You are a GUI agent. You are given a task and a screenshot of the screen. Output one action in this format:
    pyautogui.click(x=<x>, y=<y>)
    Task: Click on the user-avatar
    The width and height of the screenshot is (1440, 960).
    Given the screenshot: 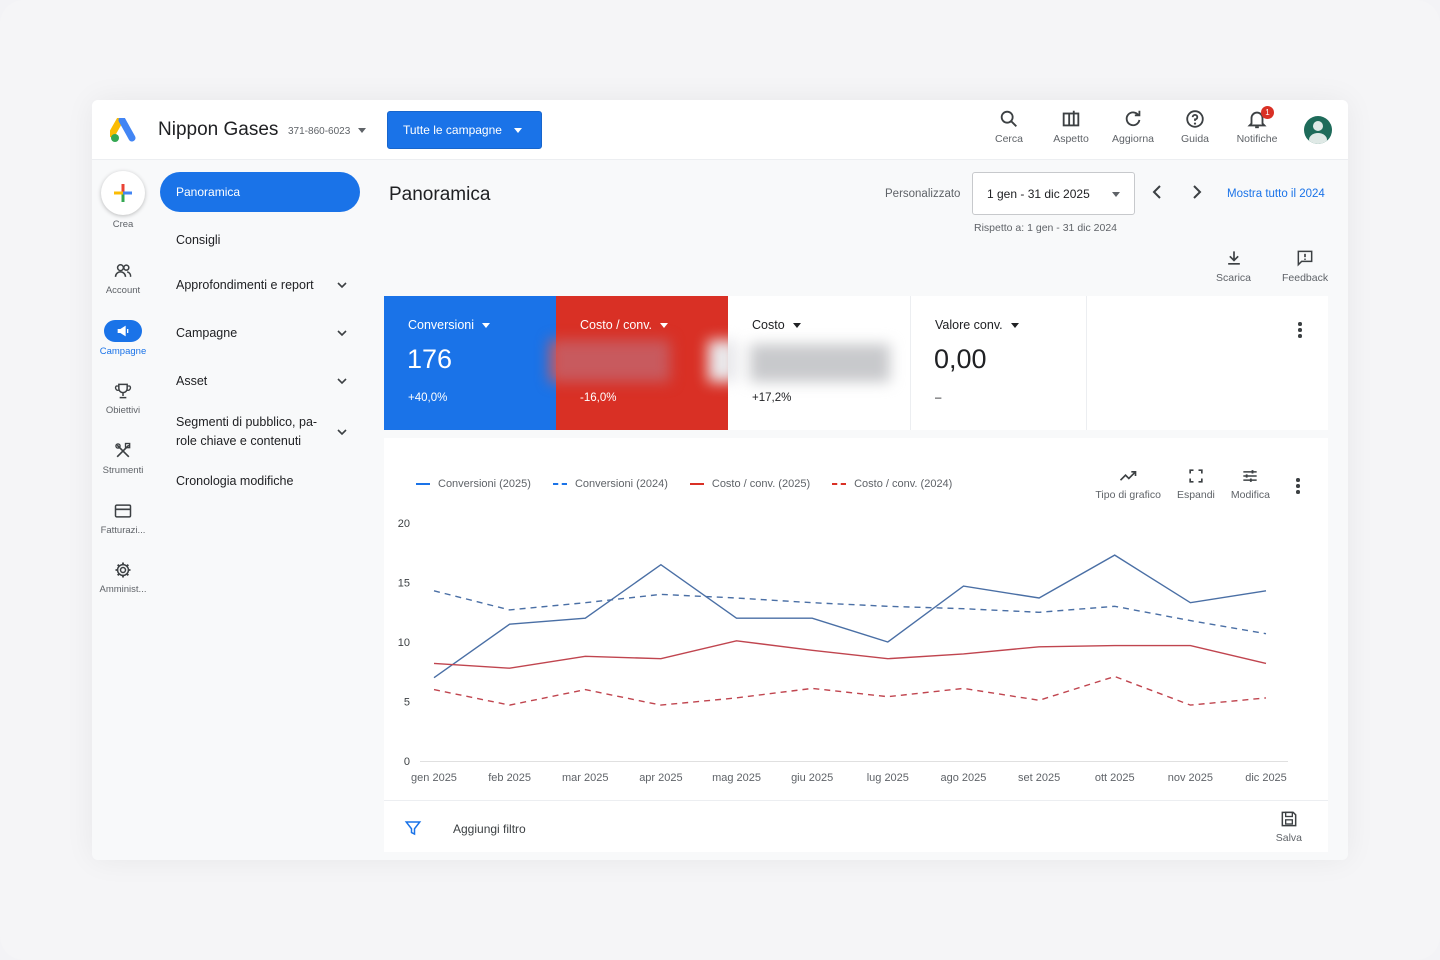 What is the action you would take?
    pyautogui.click(x=1318, y=130)
    